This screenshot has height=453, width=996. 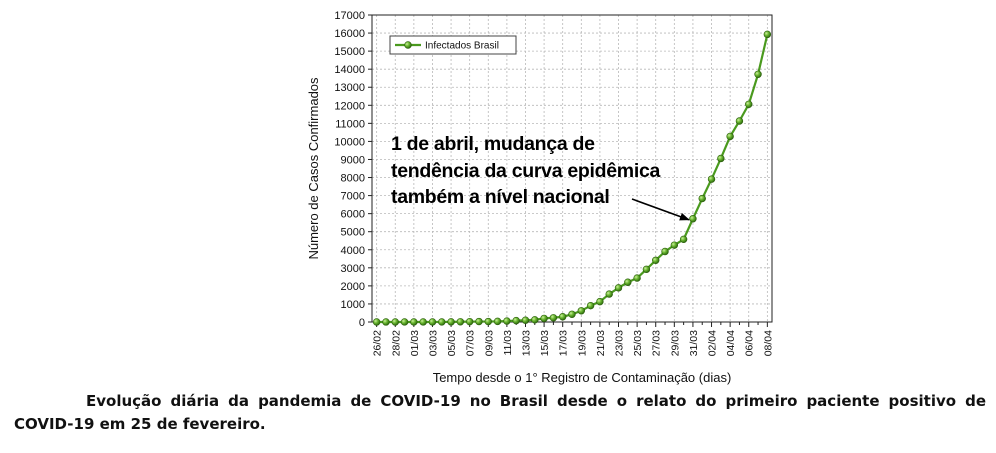 What do you see at coordinates (452, 343) in the screenshot?
I see `x-tick-label: 05/03` at bounding box center [452, 343].